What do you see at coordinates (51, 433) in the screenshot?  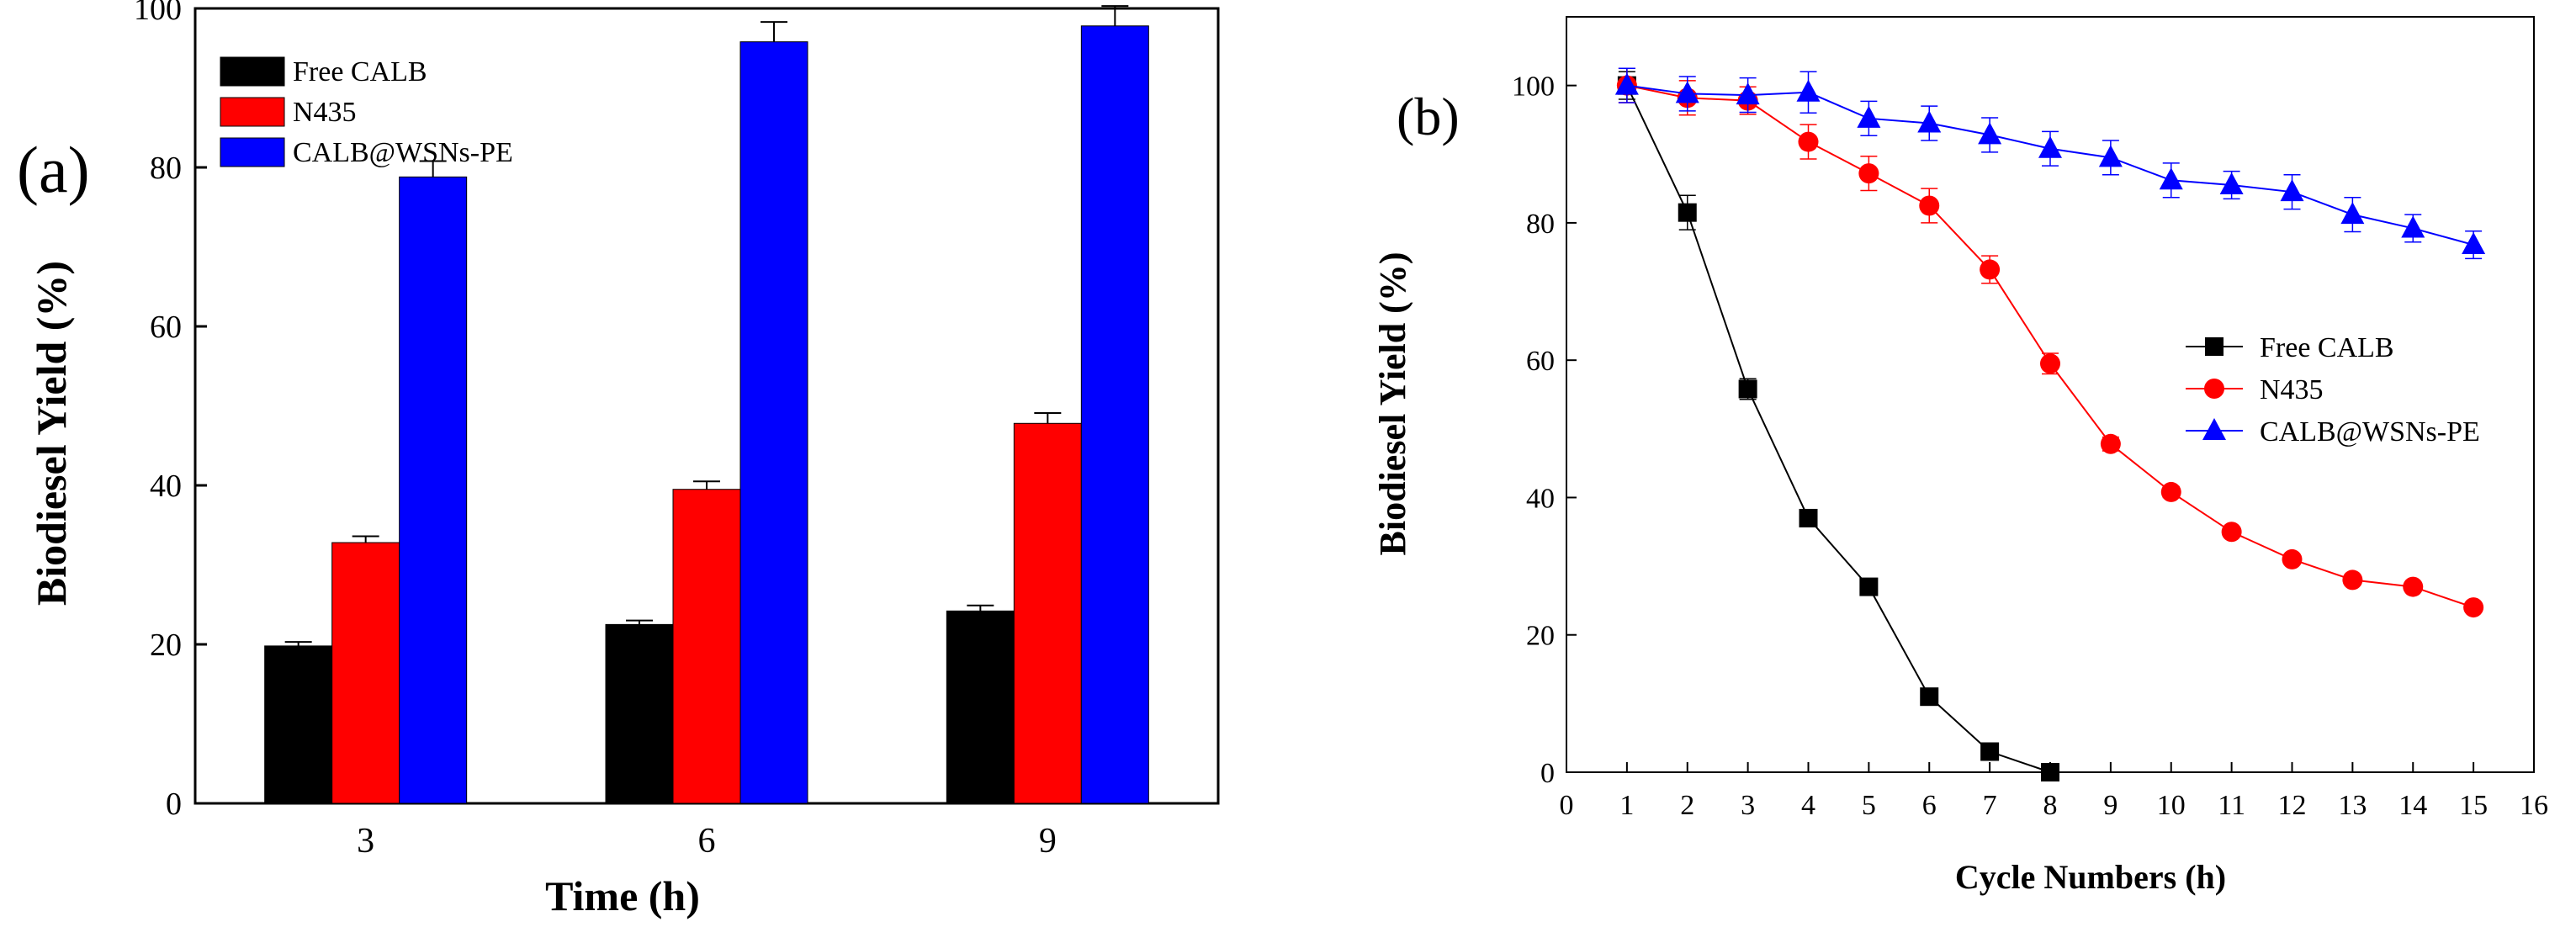 I see `y-axis-title-a: Biodiesel Yield (%)` at bounding box center [51, 433].